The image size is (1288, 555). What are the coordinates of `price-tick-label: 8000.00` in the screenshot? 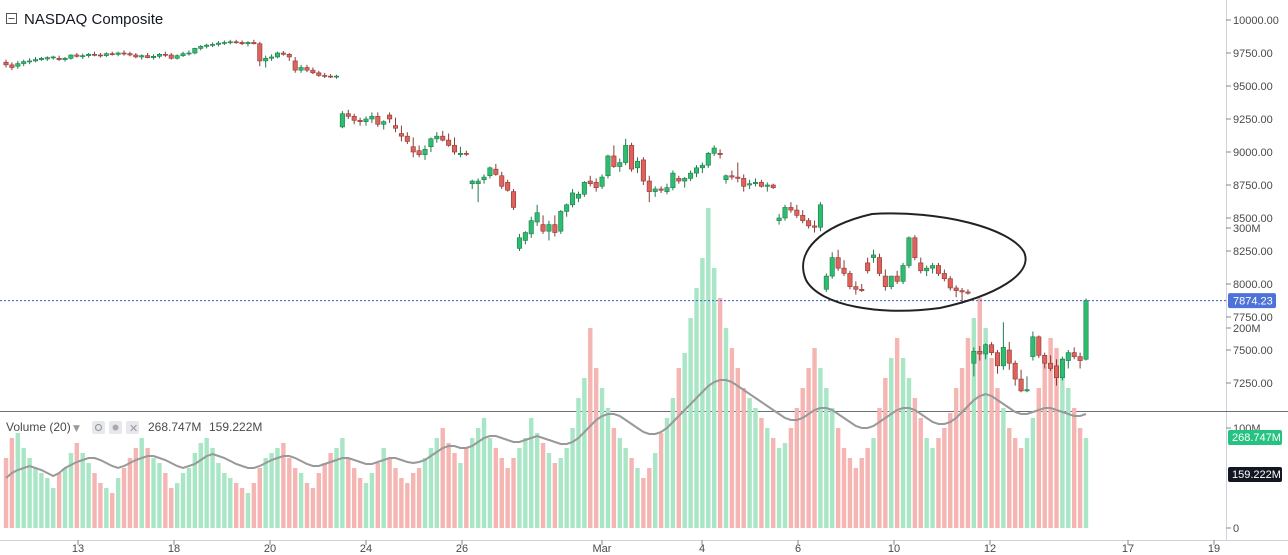 It's located at (1253, 285).